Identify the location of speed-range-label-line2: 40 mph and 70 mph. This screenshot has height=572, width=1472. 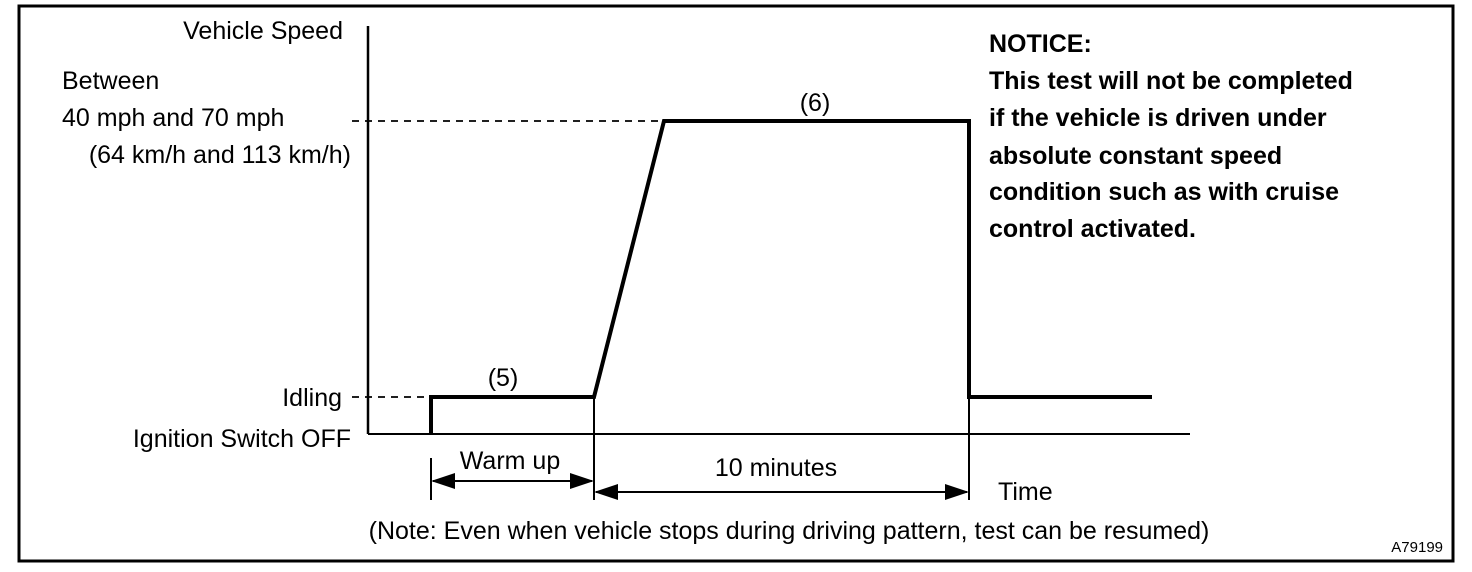
(173, 118).